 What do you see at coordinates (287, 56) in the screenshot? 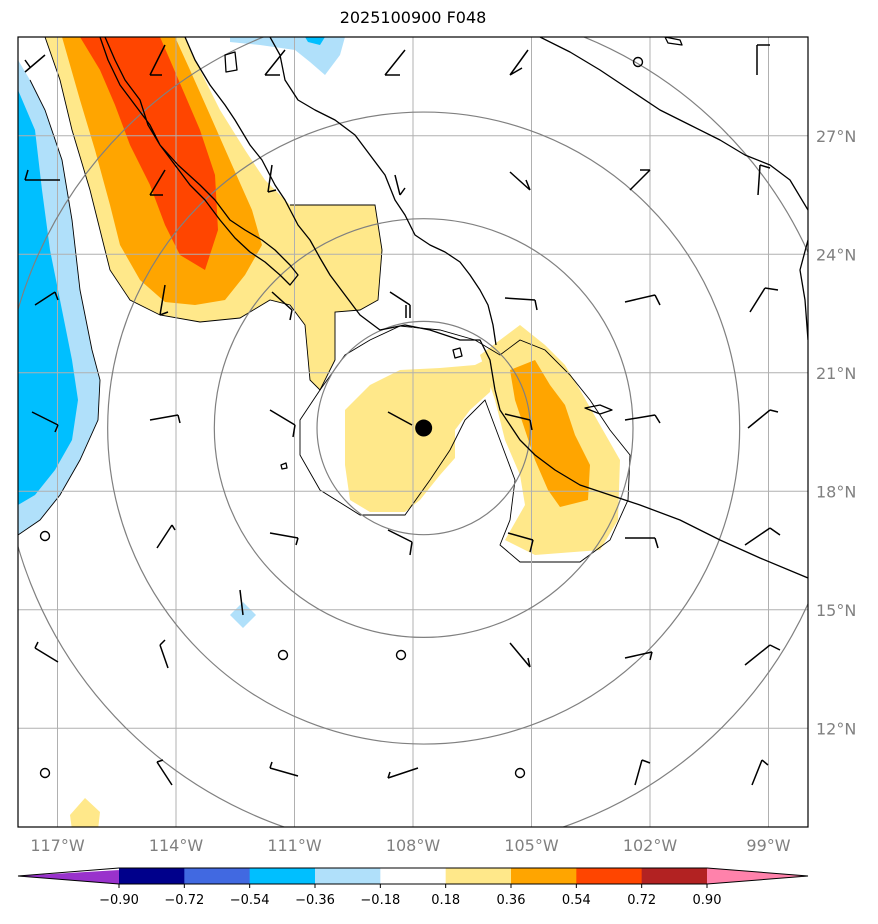
I see `shade-light-blue-north` at bounding box center [287, 56].